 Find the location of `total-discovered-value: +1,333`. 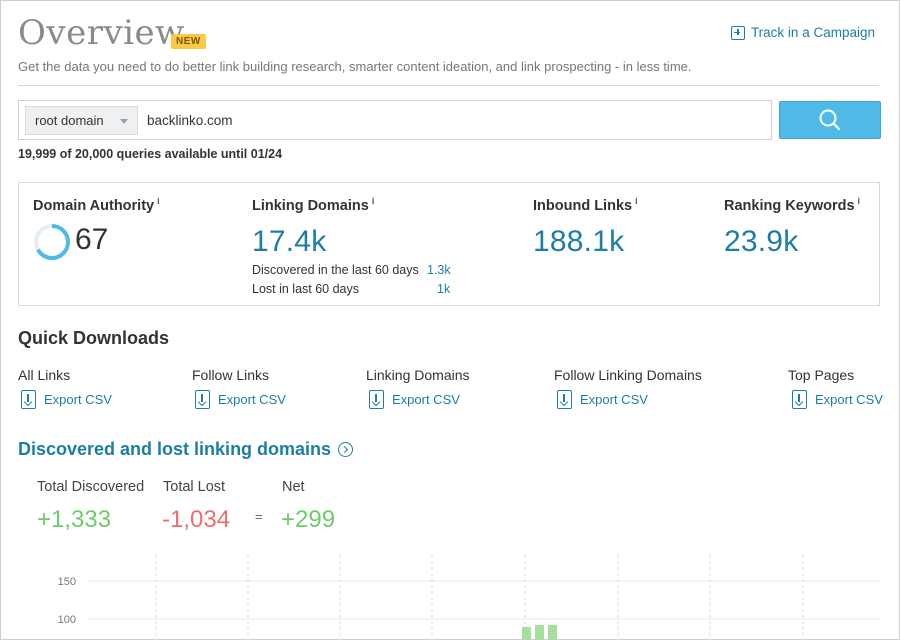

total-discovered-value: +1,333 is located at coordinates (74, 519).